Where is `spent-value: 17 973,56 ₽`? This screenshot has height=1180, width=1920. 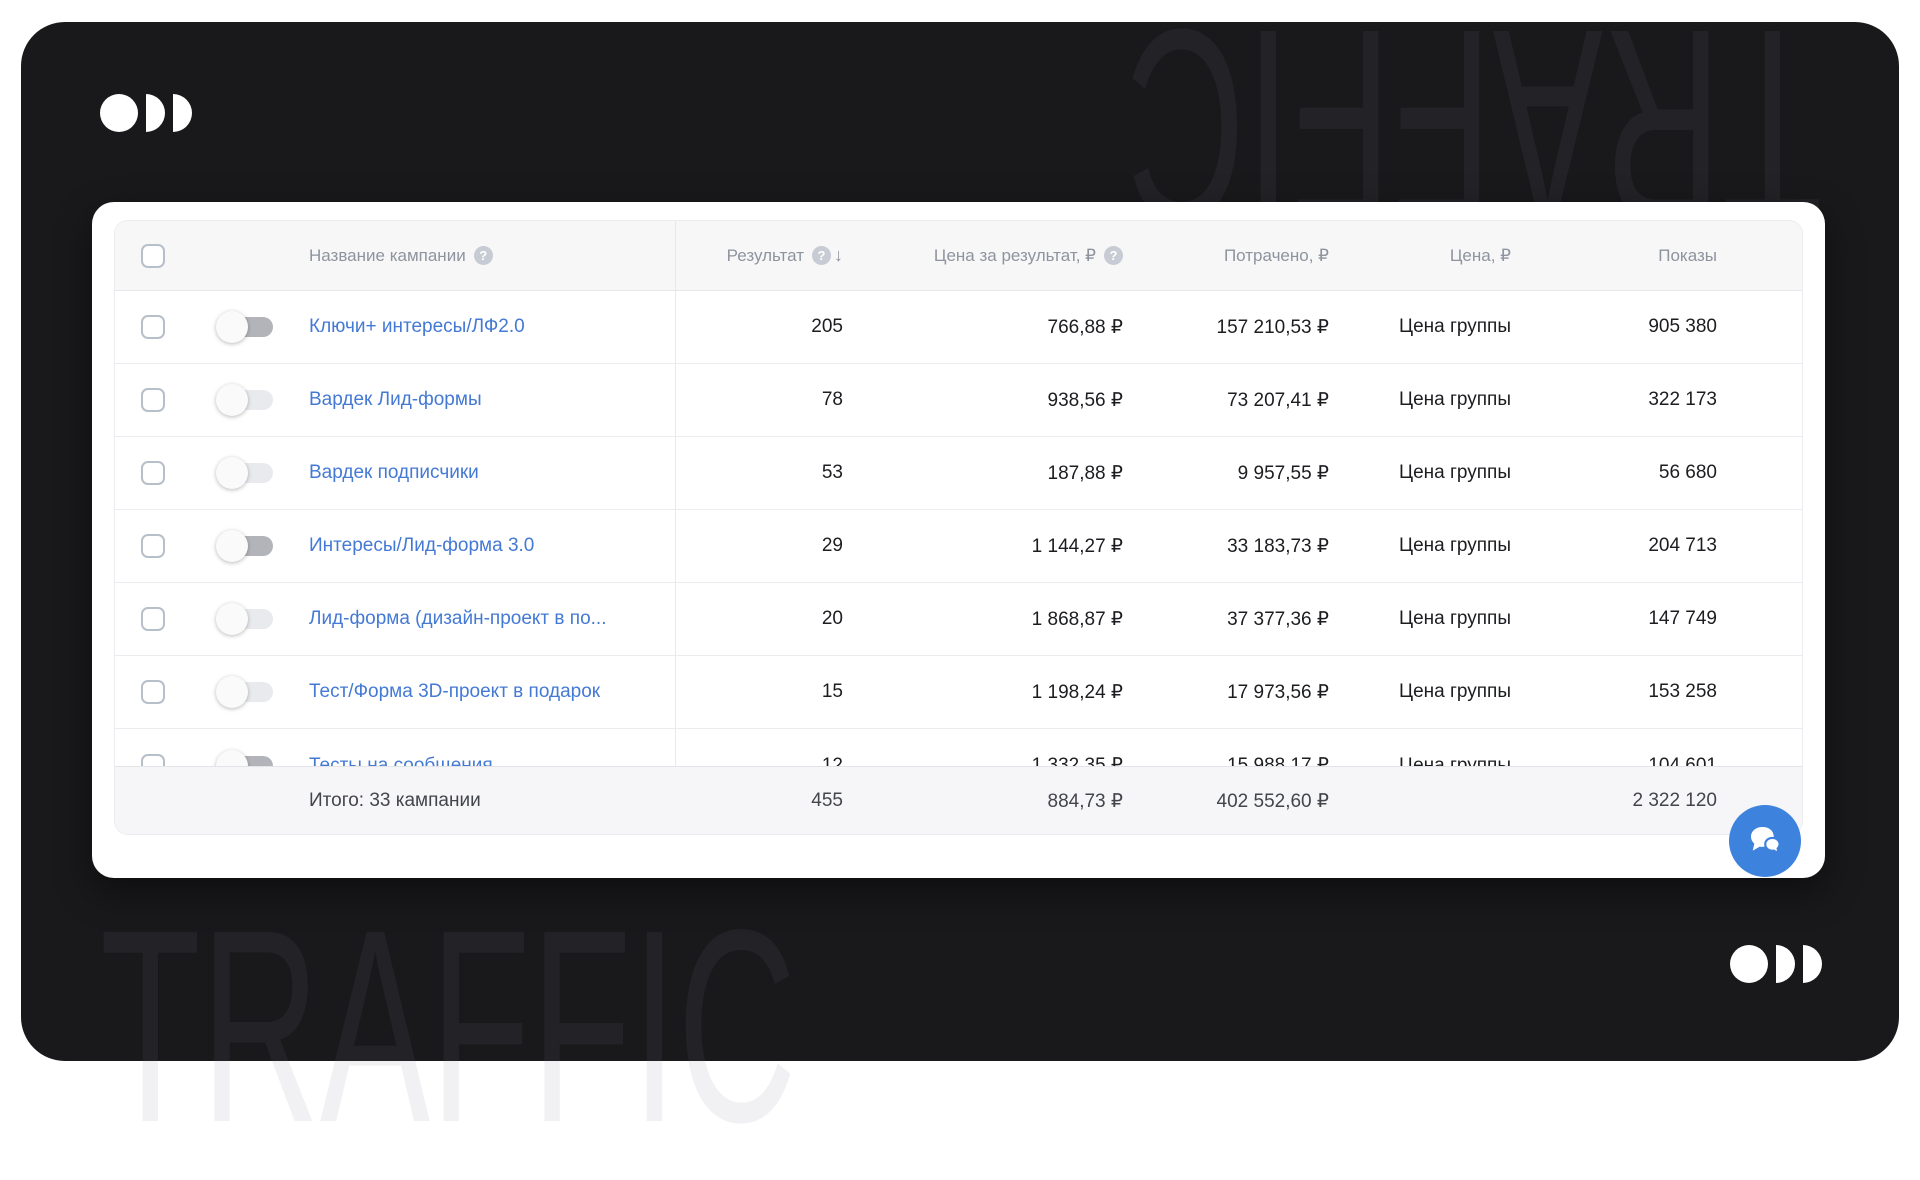 spent-value: 17 973,56 ₽ is located at coordinates (1278, 692).